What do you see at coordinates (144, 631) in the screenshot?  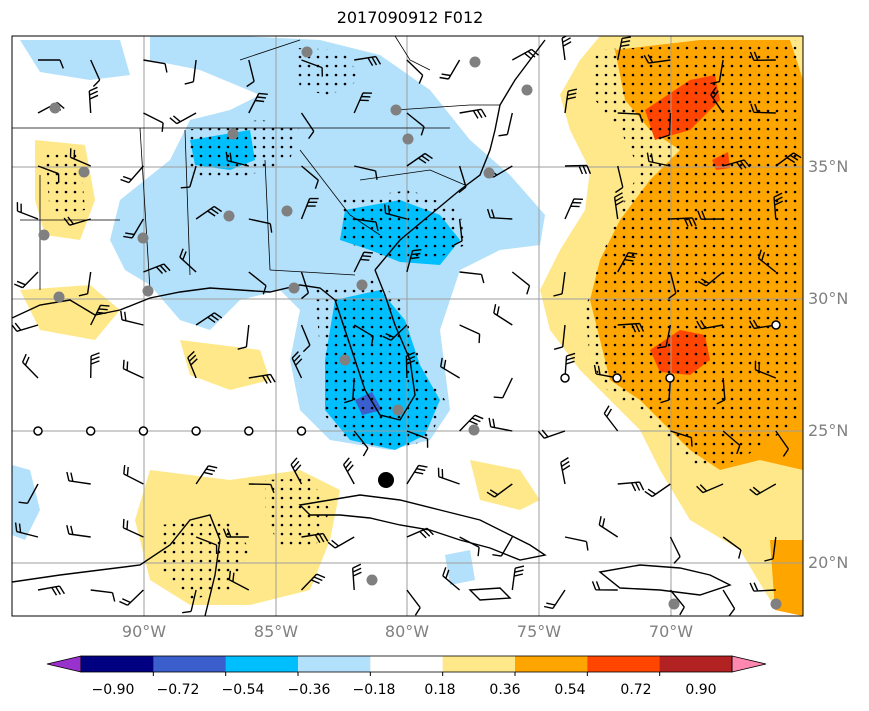 I see `lon-label-90w: 90°W` at bounding box center [144, 631].